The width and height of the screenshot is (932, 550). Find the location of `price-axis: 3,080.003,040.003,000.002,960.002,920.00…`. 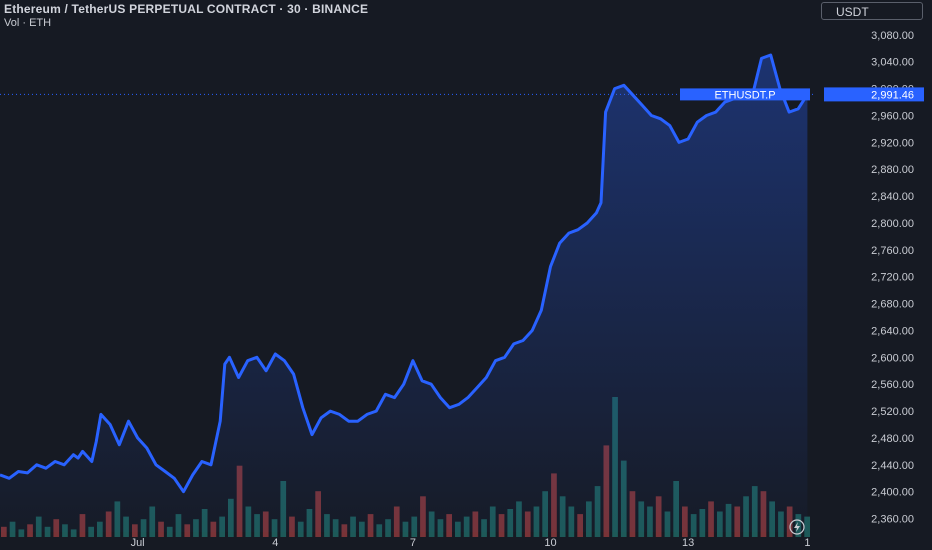

price-axis: 3,080.003,040.003,000.002,960.002,920.00… is located at coordinates (892, 278).